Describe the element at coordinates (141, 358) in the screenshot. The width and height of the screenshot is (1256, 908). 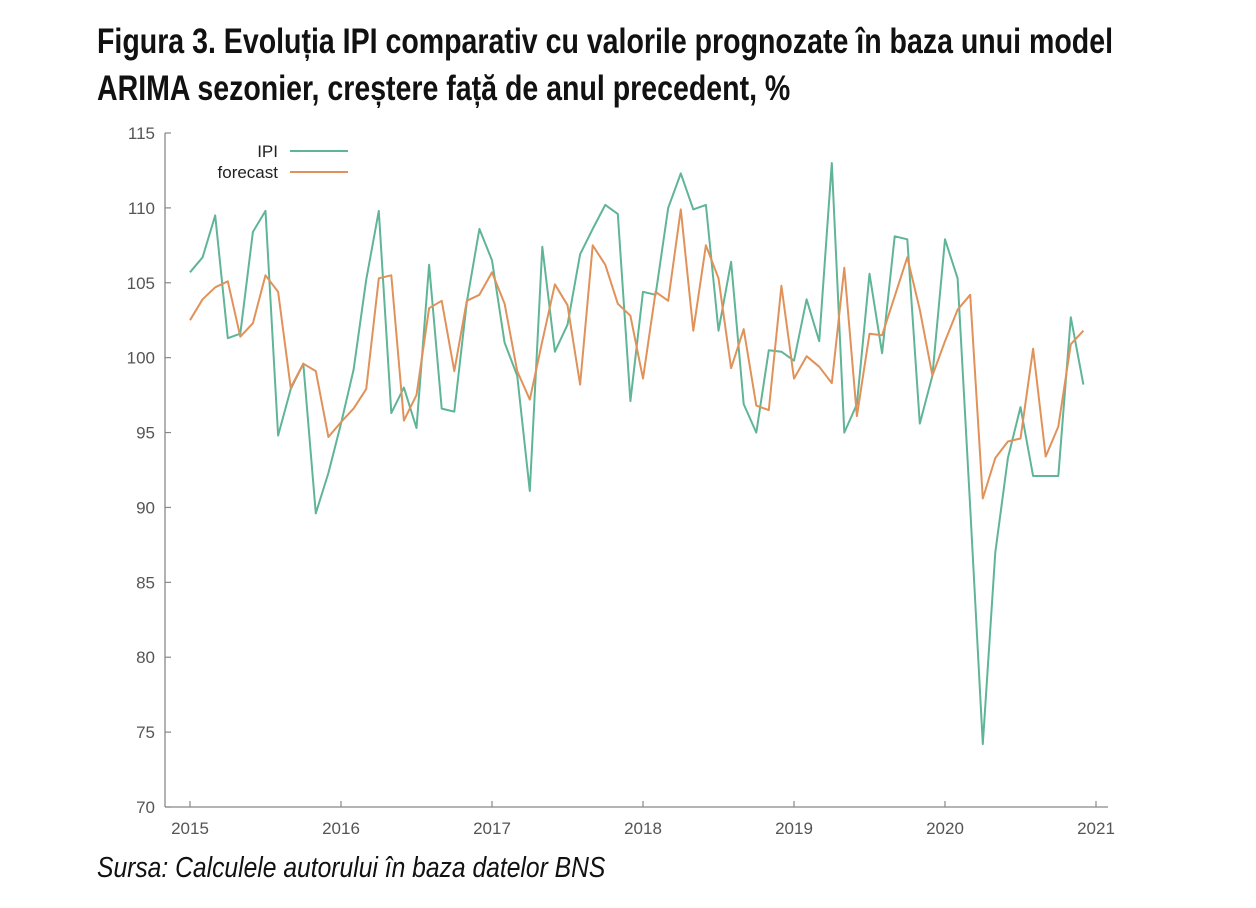
I see `y-tick-label: 100` at that location.